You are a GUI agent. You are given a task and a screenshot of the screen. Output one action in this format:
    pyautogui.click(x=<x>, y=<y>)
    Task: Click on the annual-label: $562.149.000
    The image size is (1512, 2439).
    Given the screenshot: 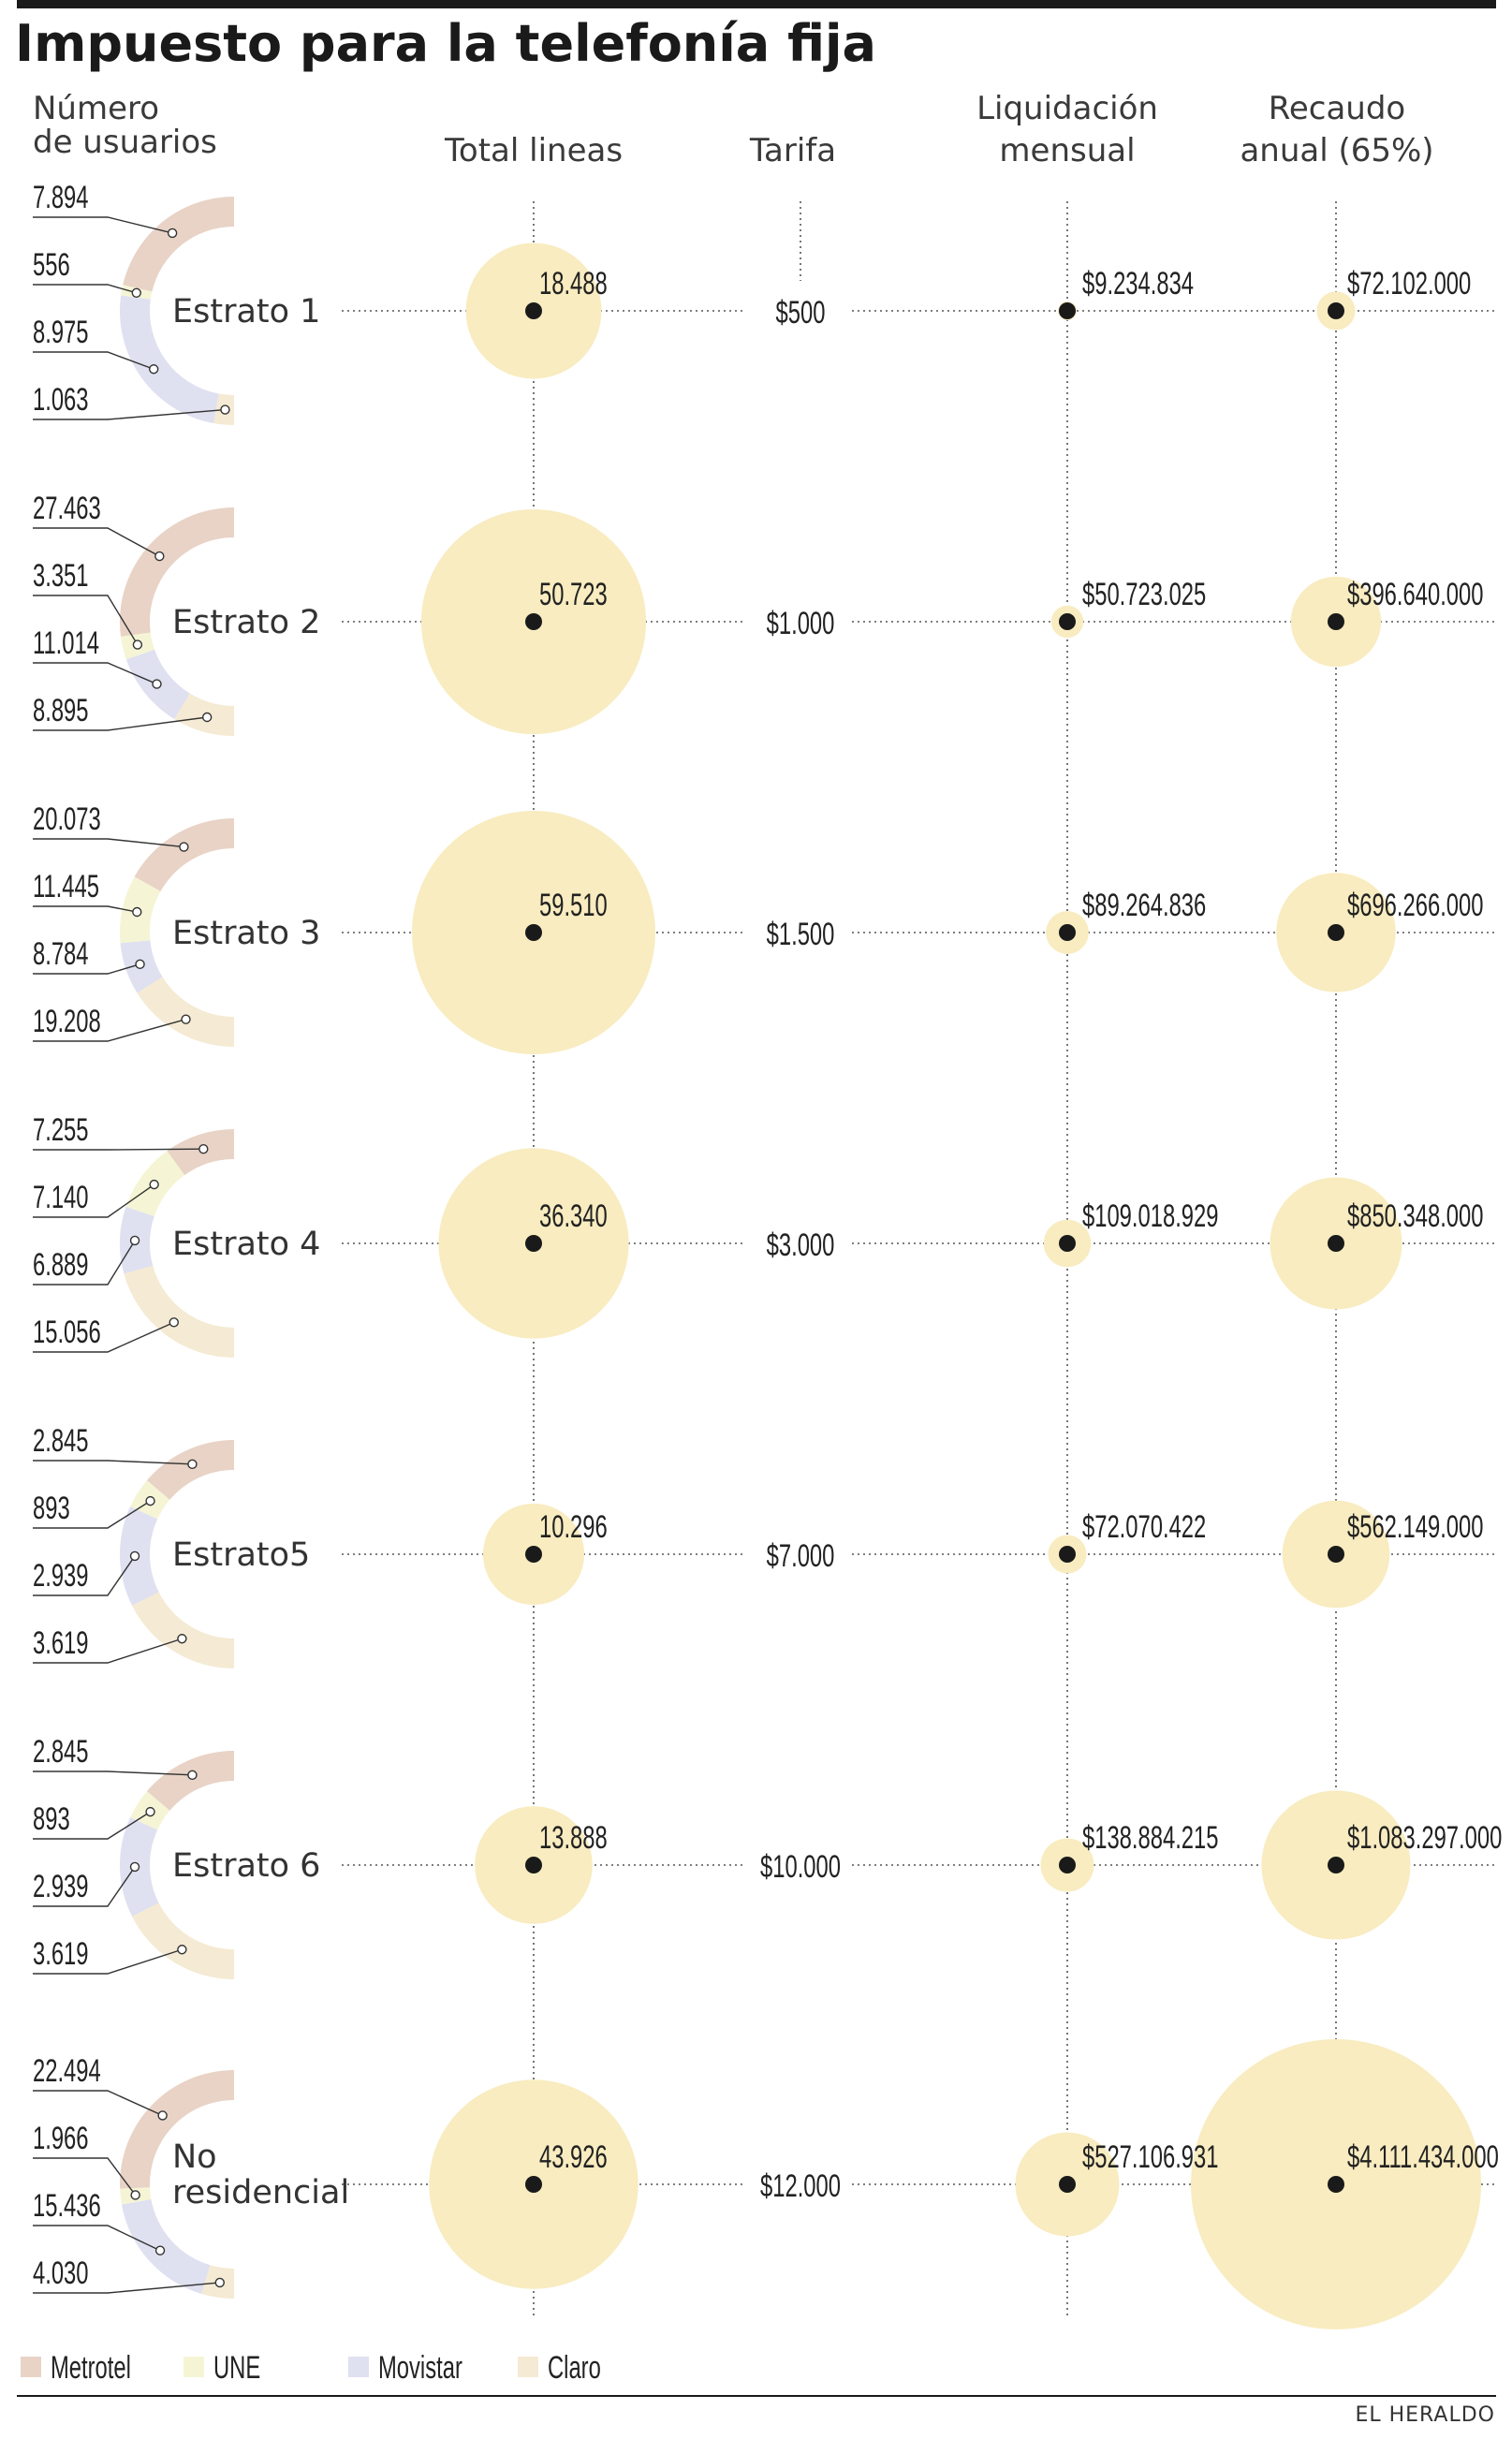 What is the action you would take?
    pyautogui.click(x=1415, y=1527)
    